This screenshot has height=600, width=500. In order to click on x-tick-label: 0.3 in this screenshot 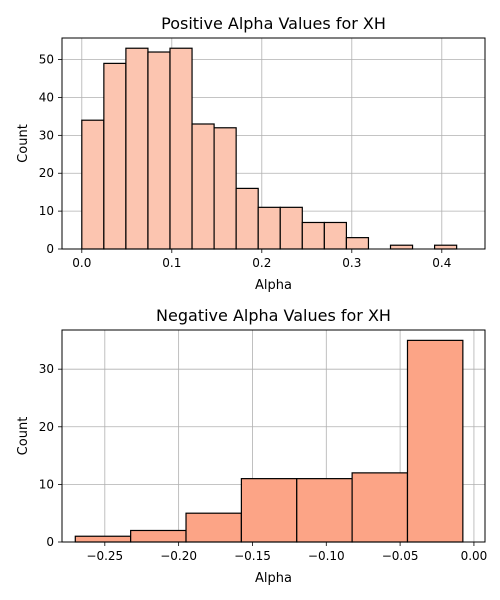, I will do `click(351, 263)`.